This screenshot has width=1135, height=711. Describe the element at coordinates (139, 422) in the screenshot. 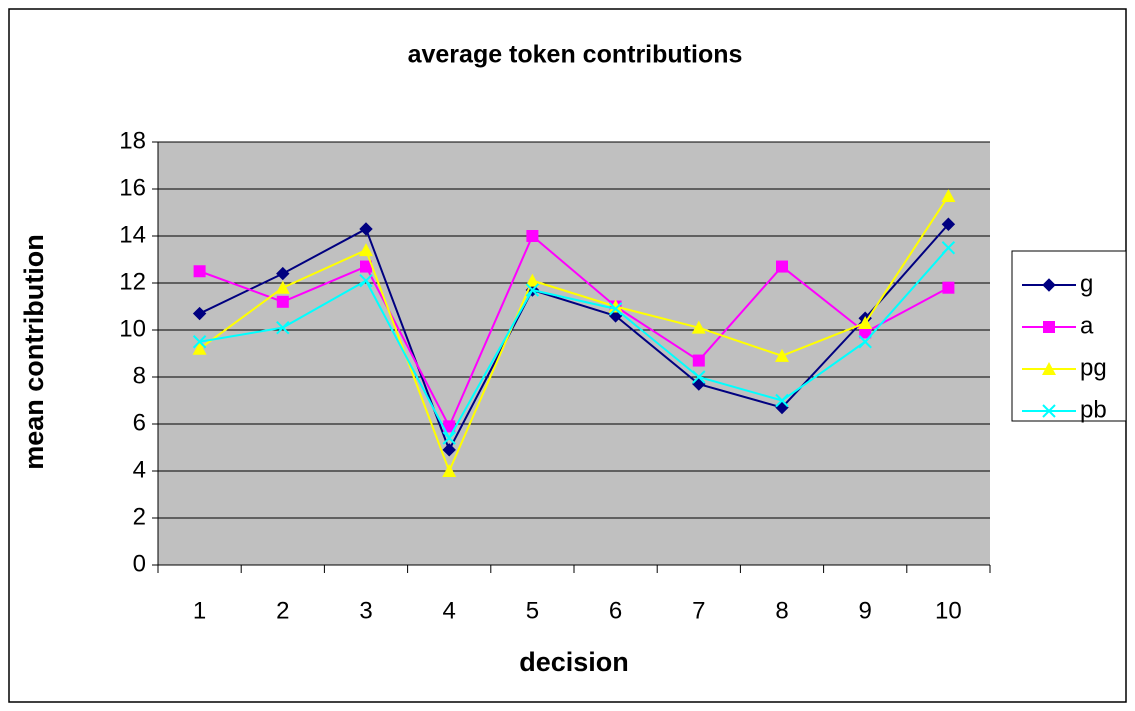

I see `y-tick-label: 6` at that location.